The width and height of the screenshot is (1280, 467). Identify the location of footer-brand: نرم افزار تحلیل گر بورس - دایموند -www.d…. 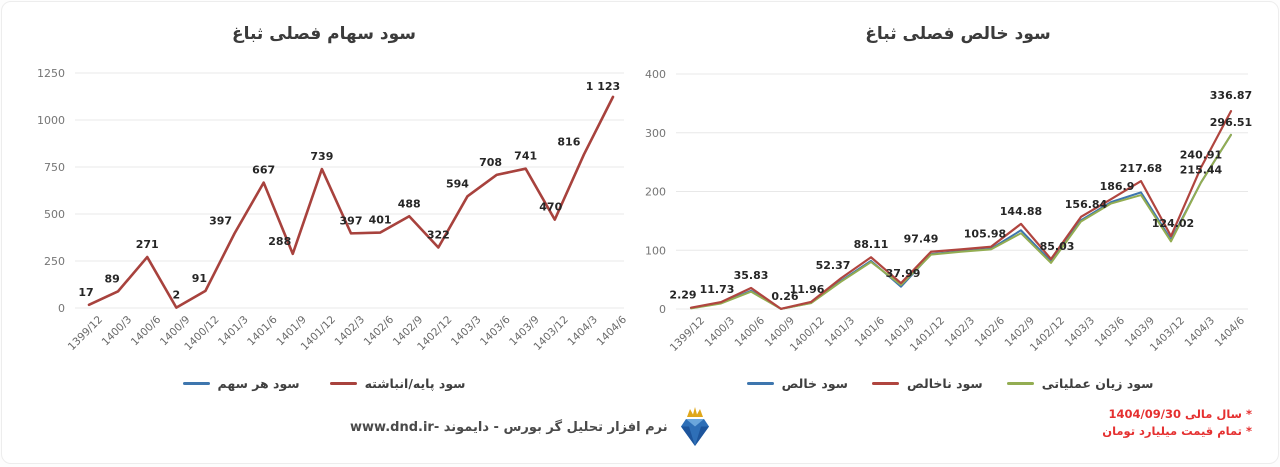
(530, 427).